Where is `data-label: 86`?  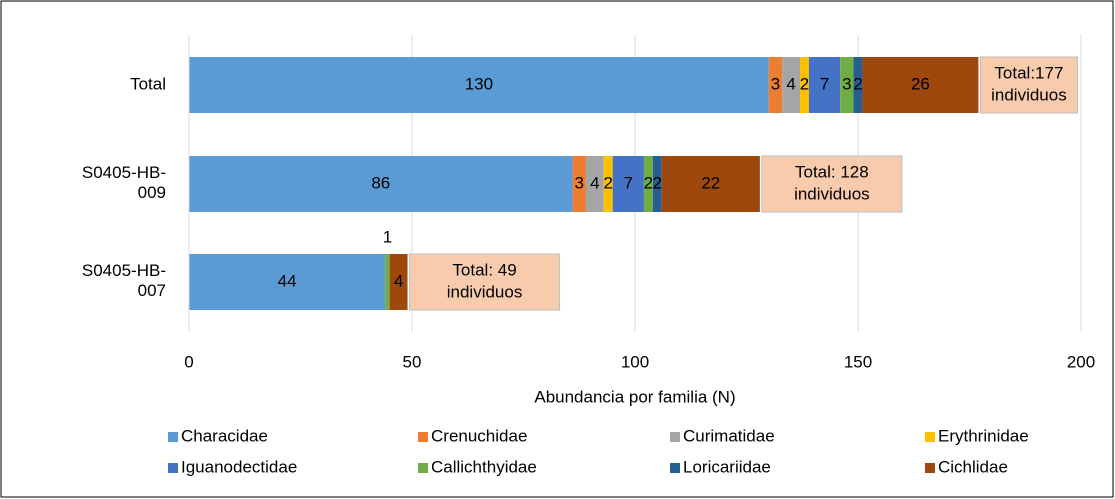 data-label: 86 is located at coordinates (380, 182).